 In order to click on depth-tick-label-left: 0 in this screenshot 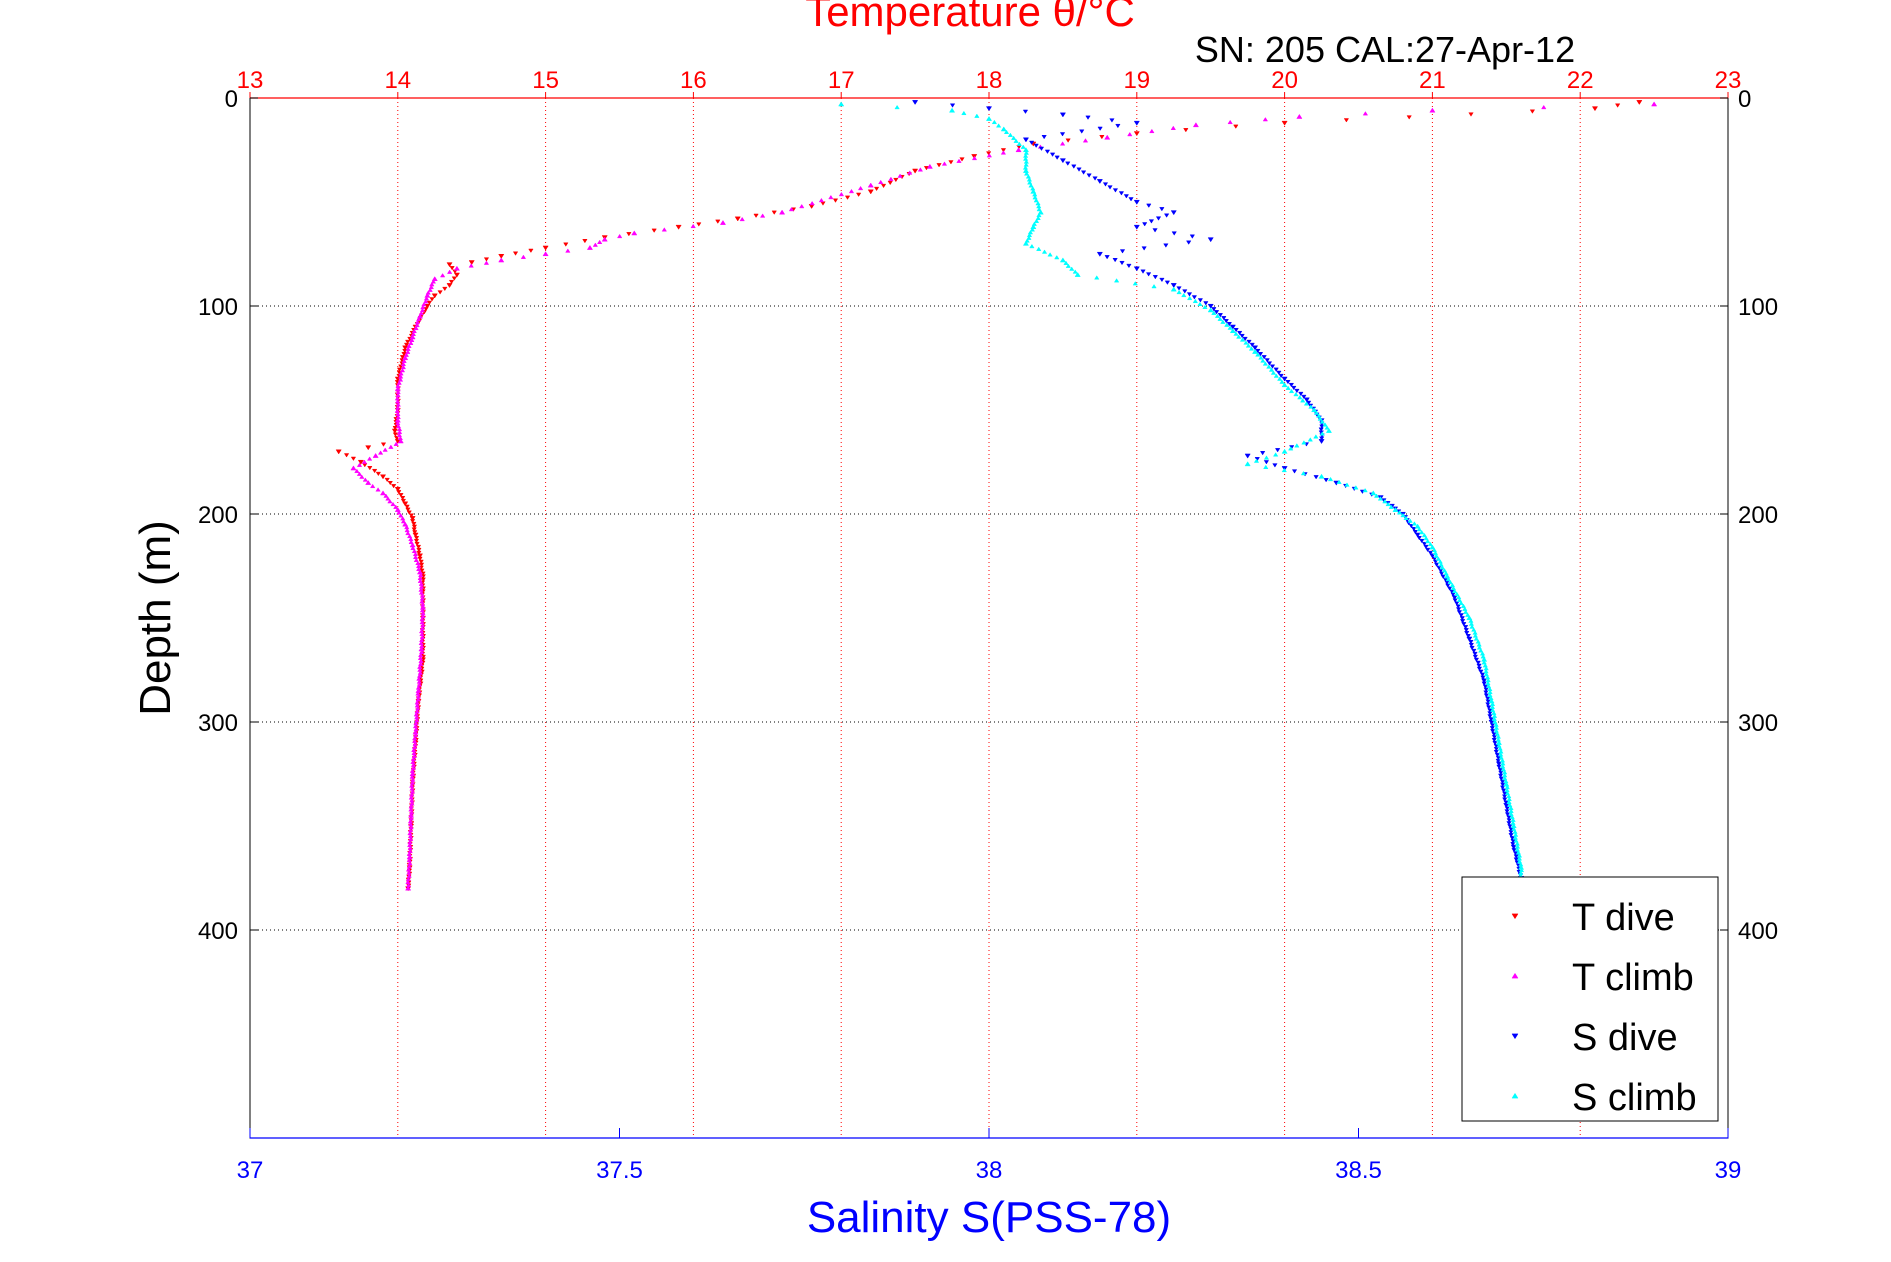, I will do `click(231, 99)`.